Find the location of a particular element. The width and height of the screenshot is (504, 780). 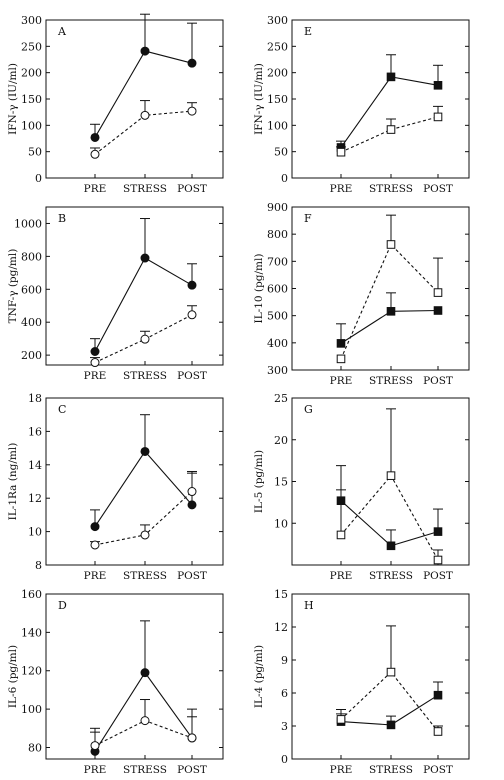

panel-a-ylabel: IFN-γ (IU/ml) is located at coordinates (13, 99).